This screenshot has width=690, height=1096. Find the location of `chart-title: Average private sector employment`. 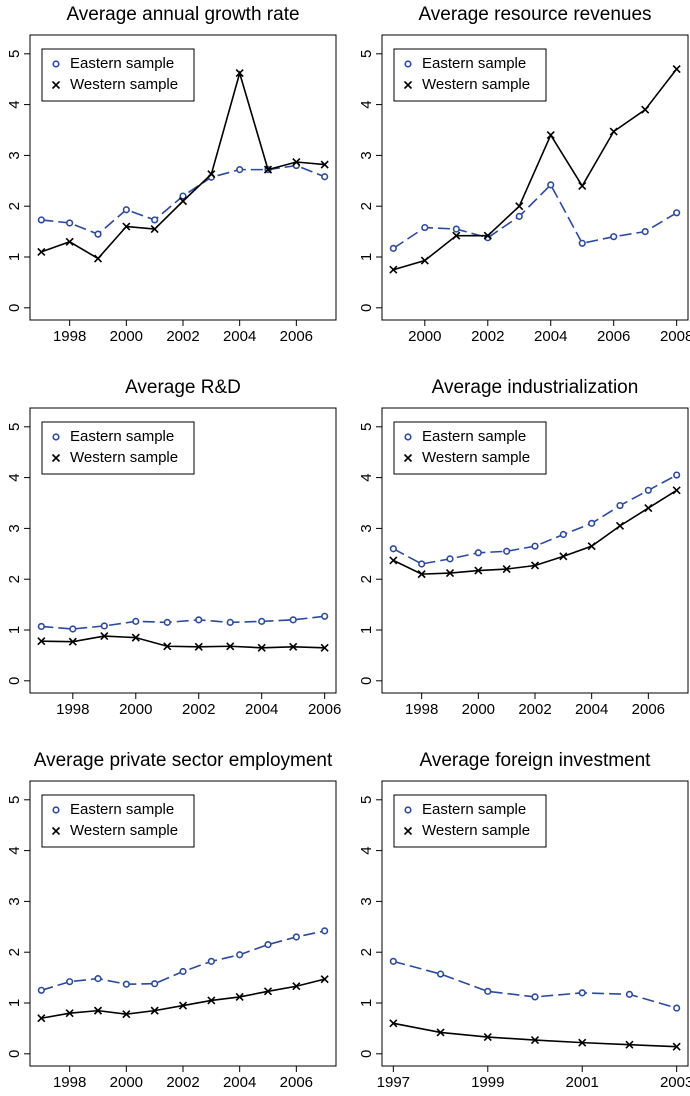

chart-title: Average private sector employment is located at coordinates (183, 760).